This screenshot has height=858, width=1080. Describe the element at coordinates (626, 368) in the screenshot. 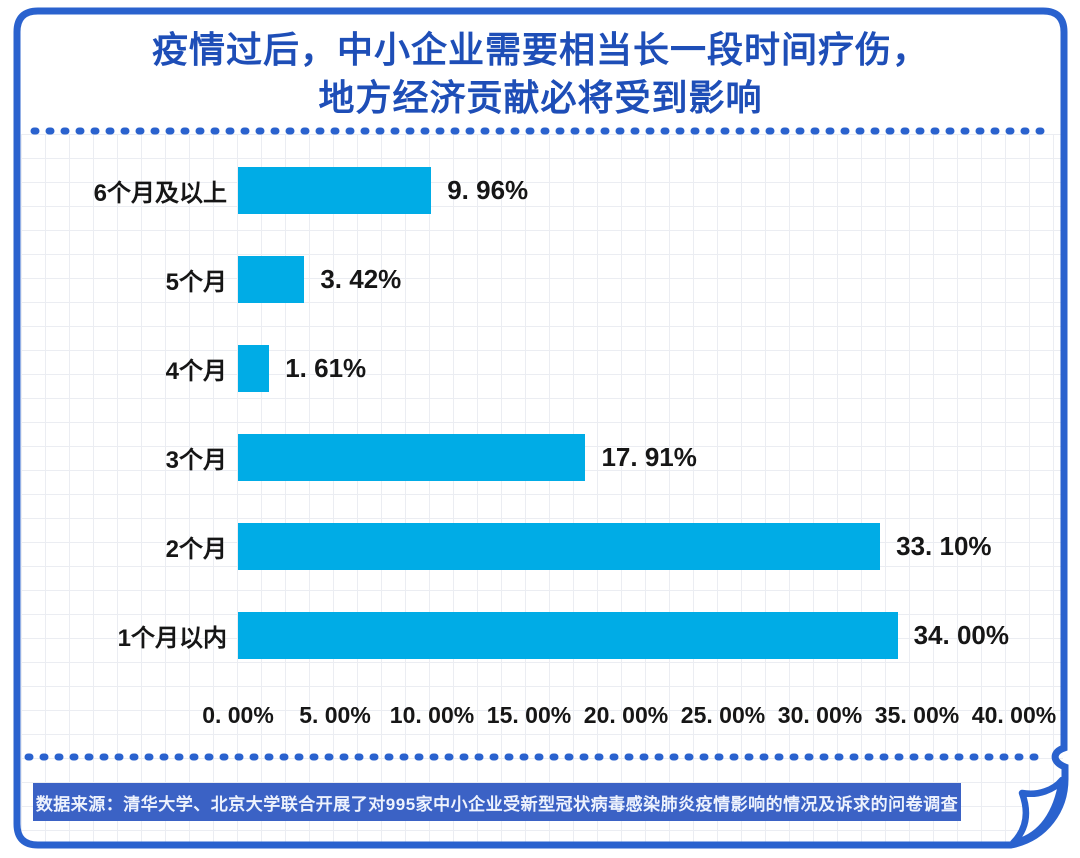

I see `bar-track: 1. 61%` at that location.